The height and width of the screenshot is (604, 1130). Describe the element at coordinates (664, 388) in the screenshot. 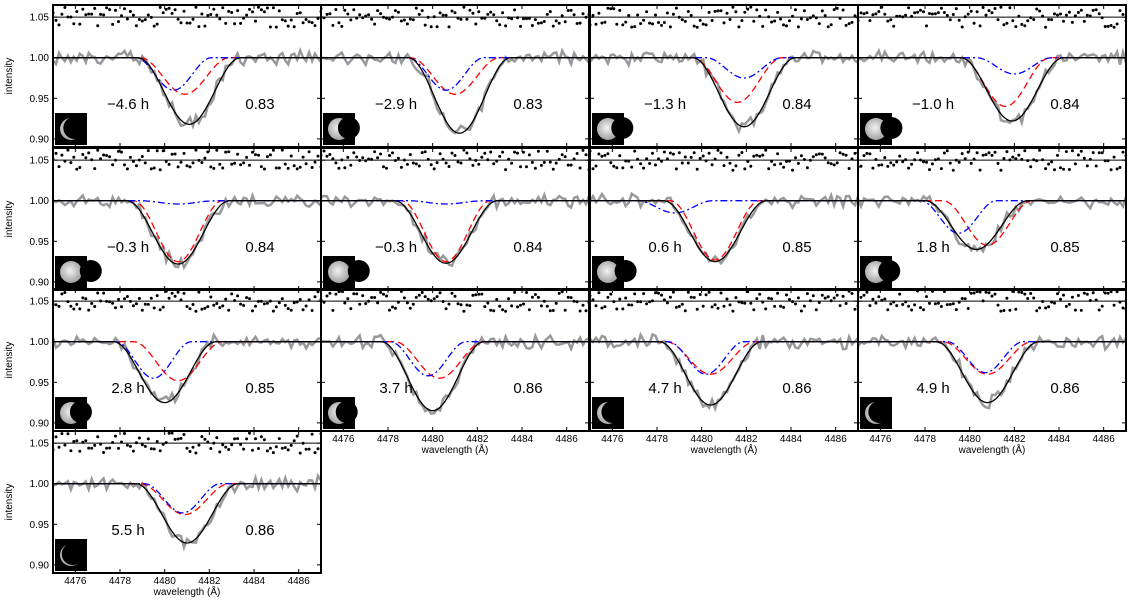

I see `time-label: 4.7 h` at that location.